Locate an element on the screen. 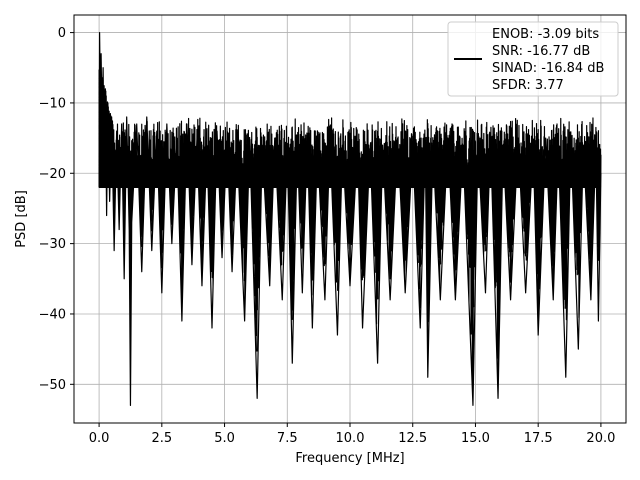 The image size is (640, 480). legend-sfdr: SFDR: 3.77 is located at coordinates (528, 85).